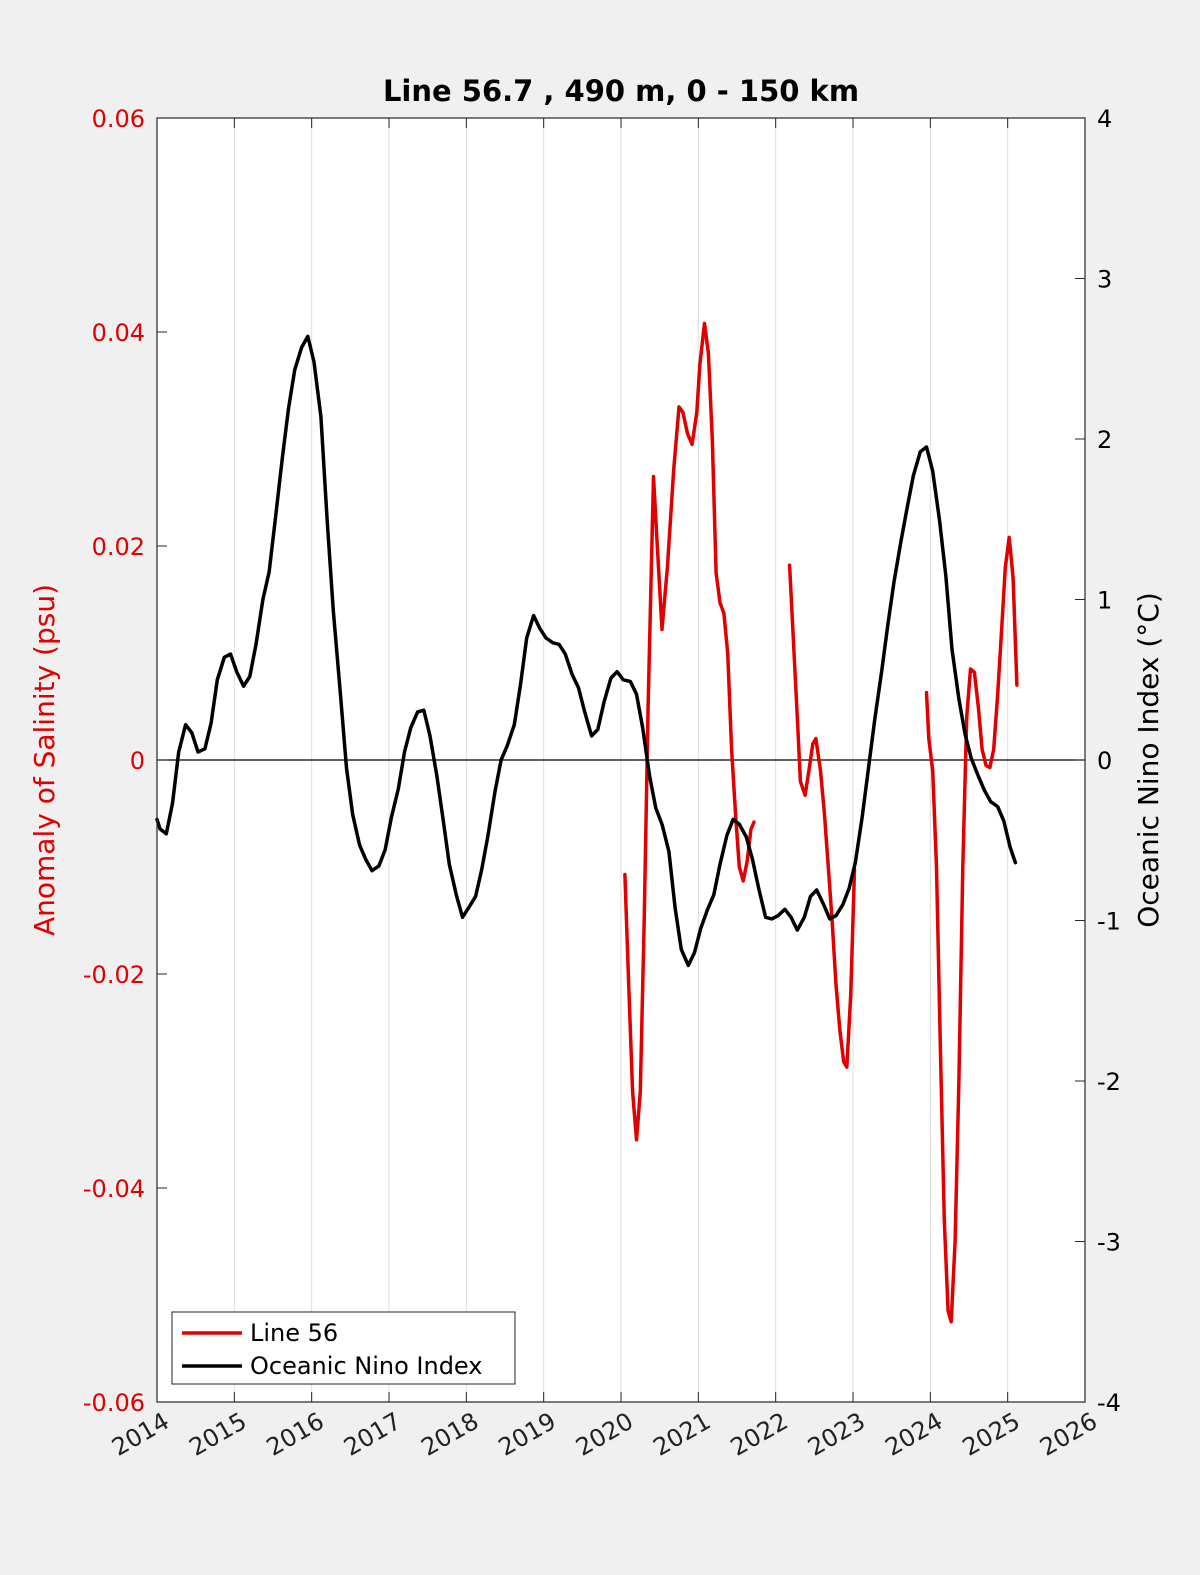 Image resolution: width=1200 pixels, height=1575 pixels. What do you see at coordinates (1104, 761) in the screenshot?
I see `right-y-tick-label: 0` at bounding box center [1104, 761].